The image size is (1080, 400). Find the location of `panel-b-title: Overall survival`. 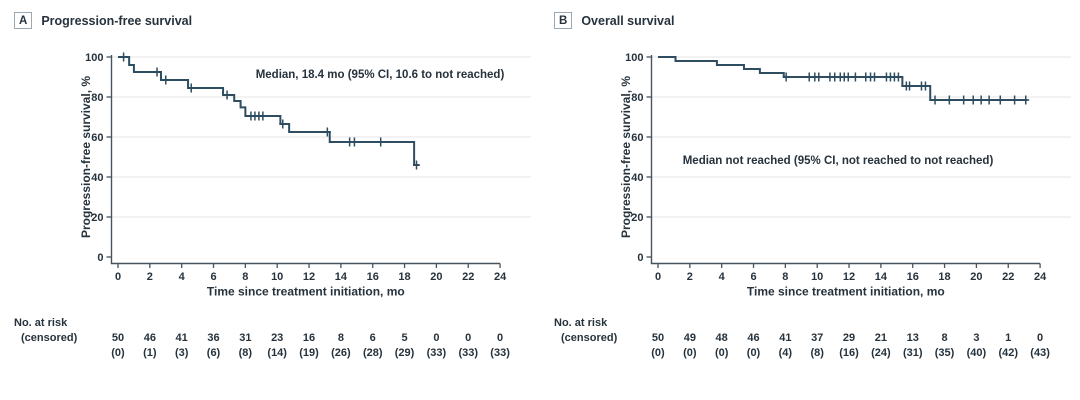

panel-b-title: Overall survival is located at coordinates (628, 20).